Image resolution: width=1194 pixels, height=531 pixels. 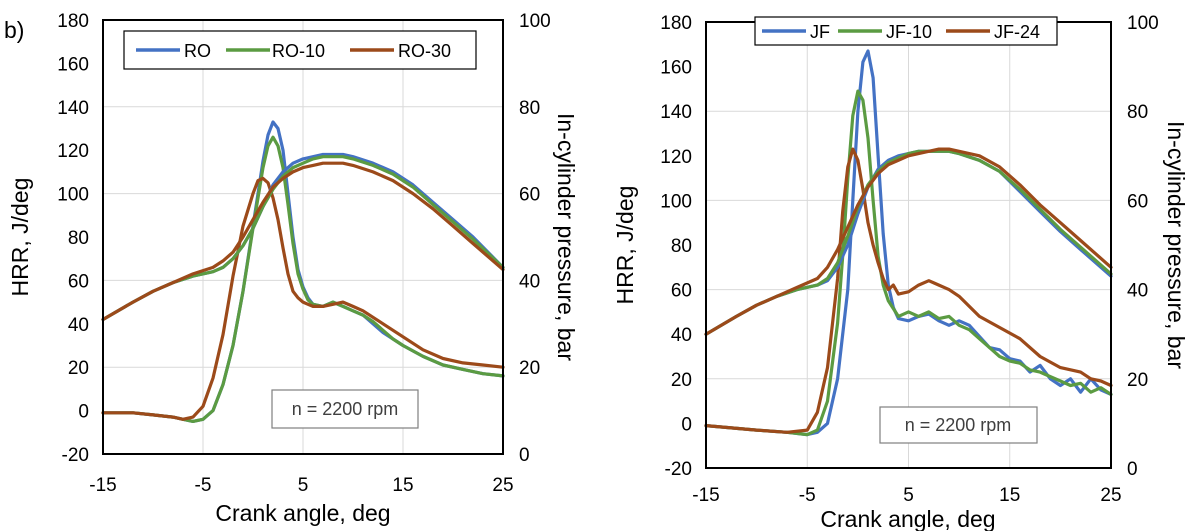 I want to click on annotation-left: n = 2200 rpm, so click(x=345, y=409).